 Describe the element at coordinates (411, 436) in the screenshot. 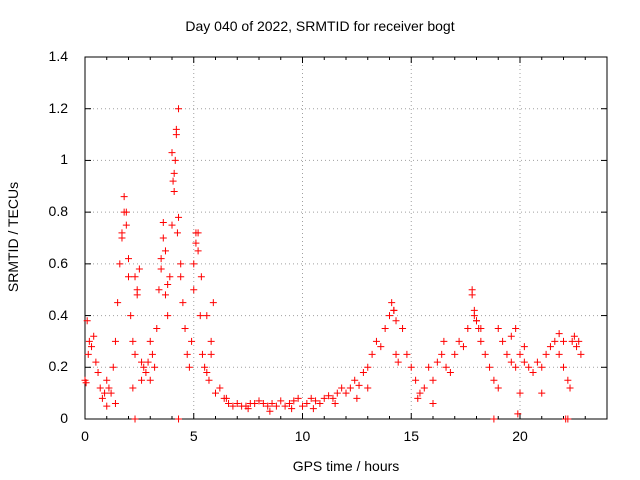

I see `x-tick-label: 15` at that location.